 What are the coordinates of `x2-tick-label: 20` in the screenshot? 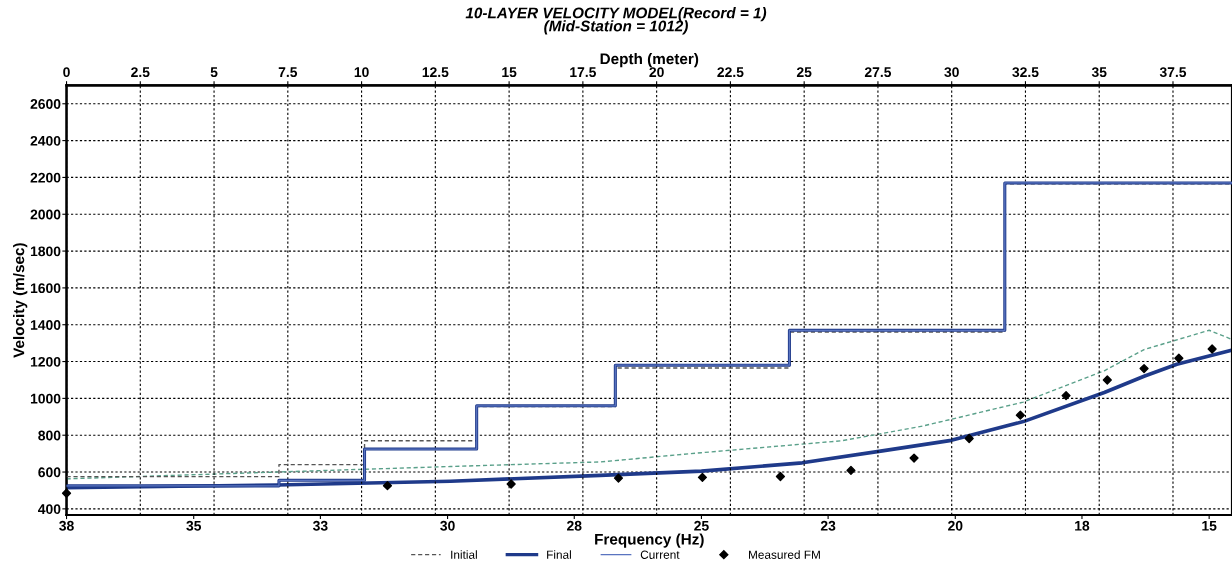 It's located at (656, 72).